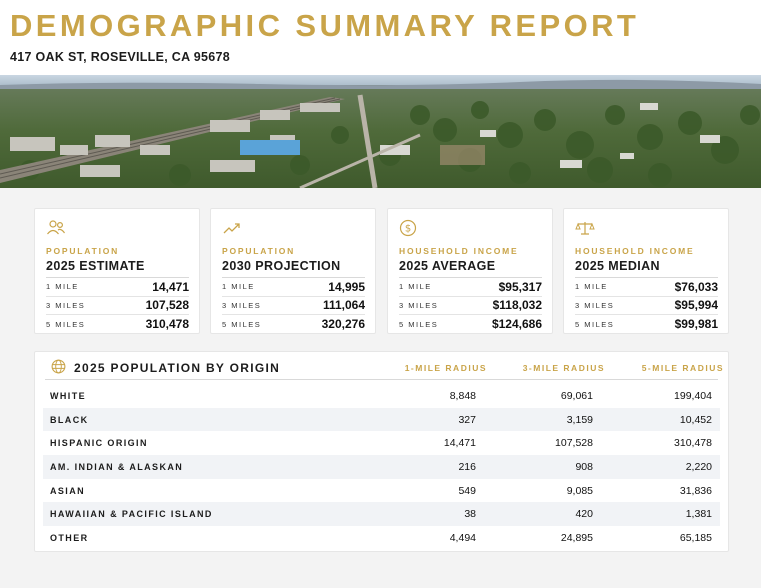 The width and height of the screenshot is (761, 588). Describe the element at coordinates (325, 25) in the screenshot. I see `report-title: DEMOGRAPHIC SUMMARY REPORT` at that location.